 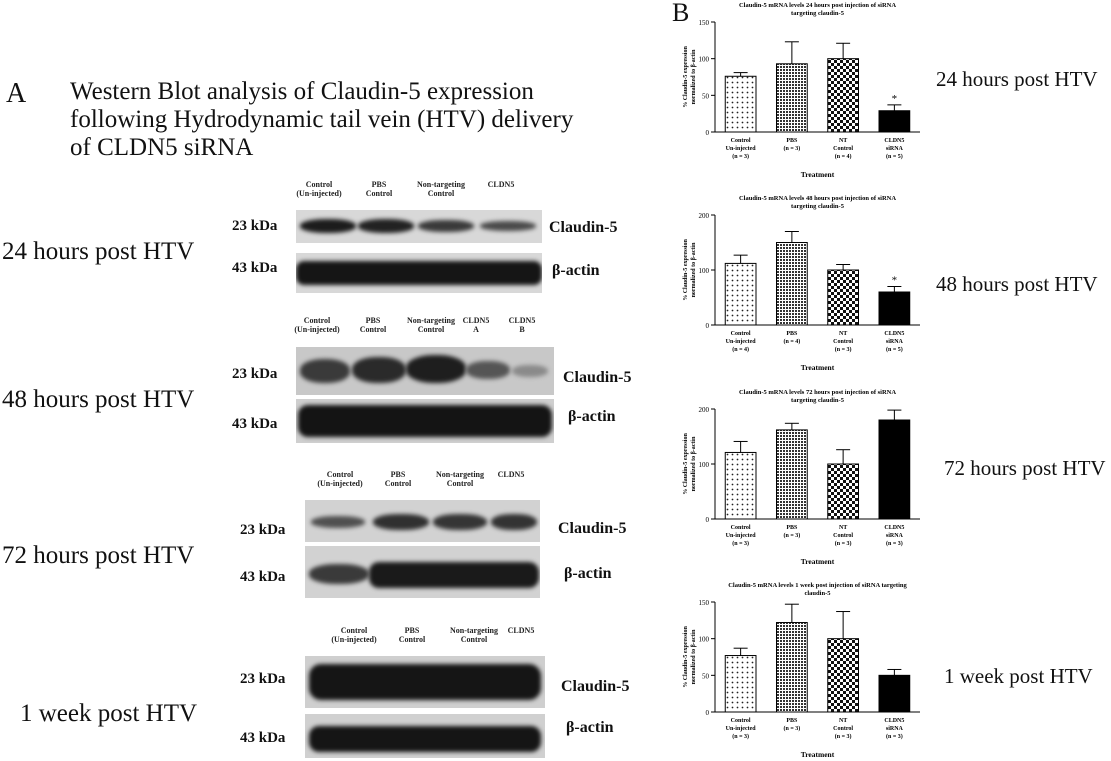 What do you see at coordinates (817, 593) in the screenshot?
I see `chart-title: claudin-5` at bounding box center [817, 593].